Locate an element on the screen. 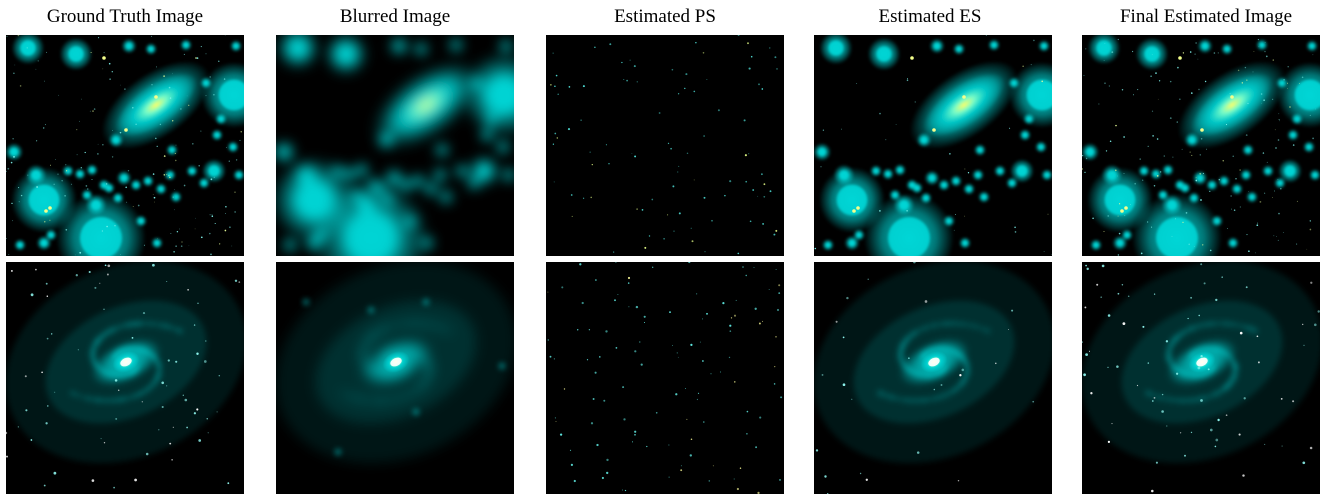 Image resolution: width=1333 pixels, height=497 pixels. panel-estimated-ps-spiral-image is located at coordinates (665, 378).